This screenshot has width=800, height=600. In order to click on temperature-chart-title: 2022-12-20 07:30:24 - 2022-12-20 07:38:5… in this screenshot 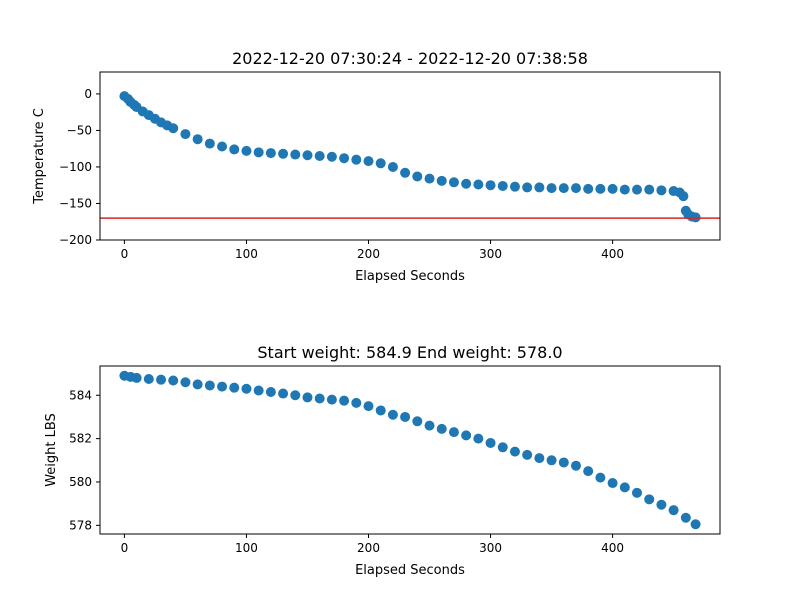, I will do `click(410, 58)`.